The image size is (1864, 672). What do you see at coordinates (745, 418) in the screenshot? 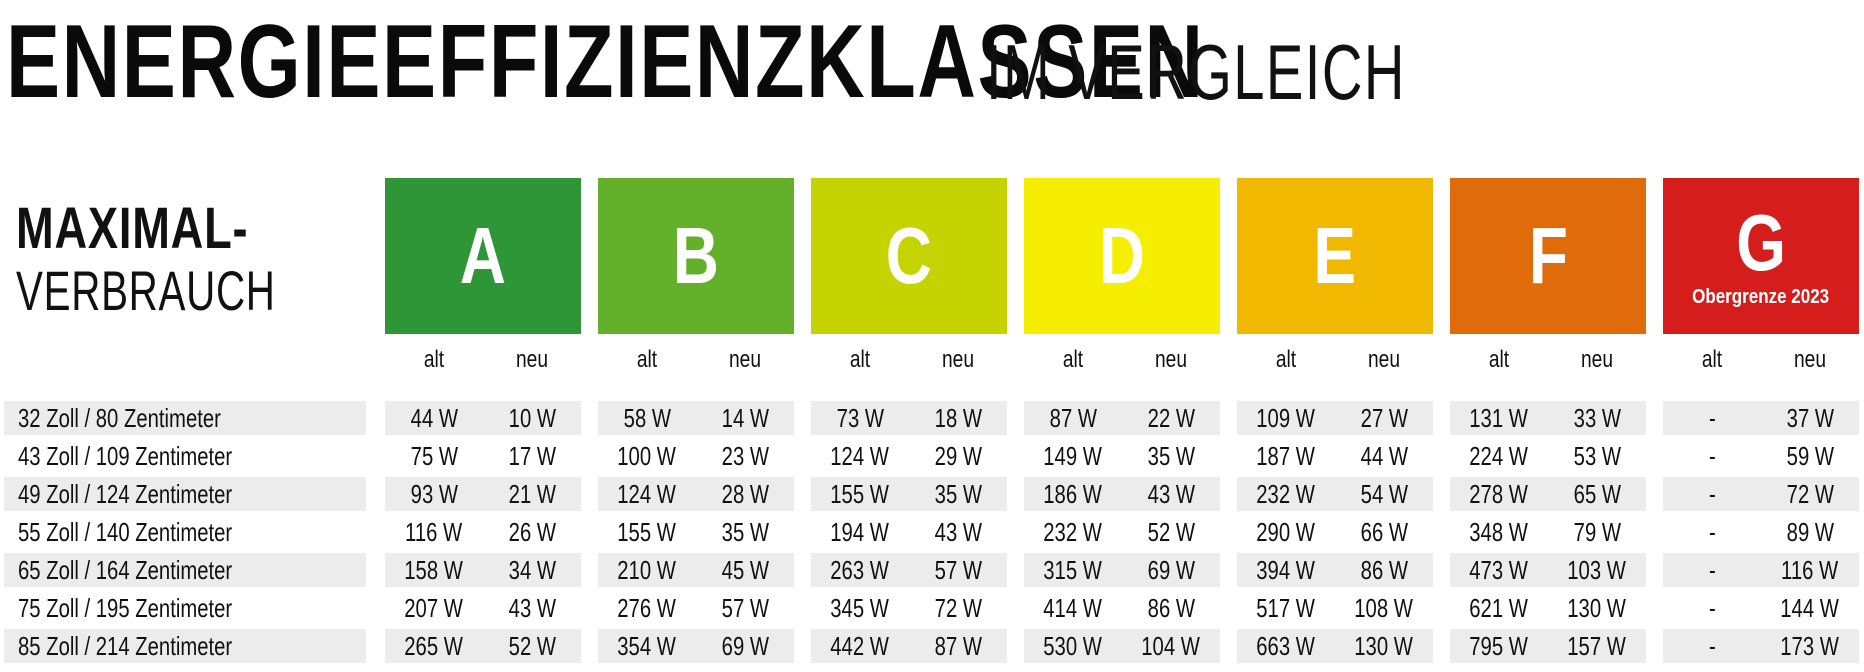
I see `cell-value: 14 W` at bounding box center [745, 418].